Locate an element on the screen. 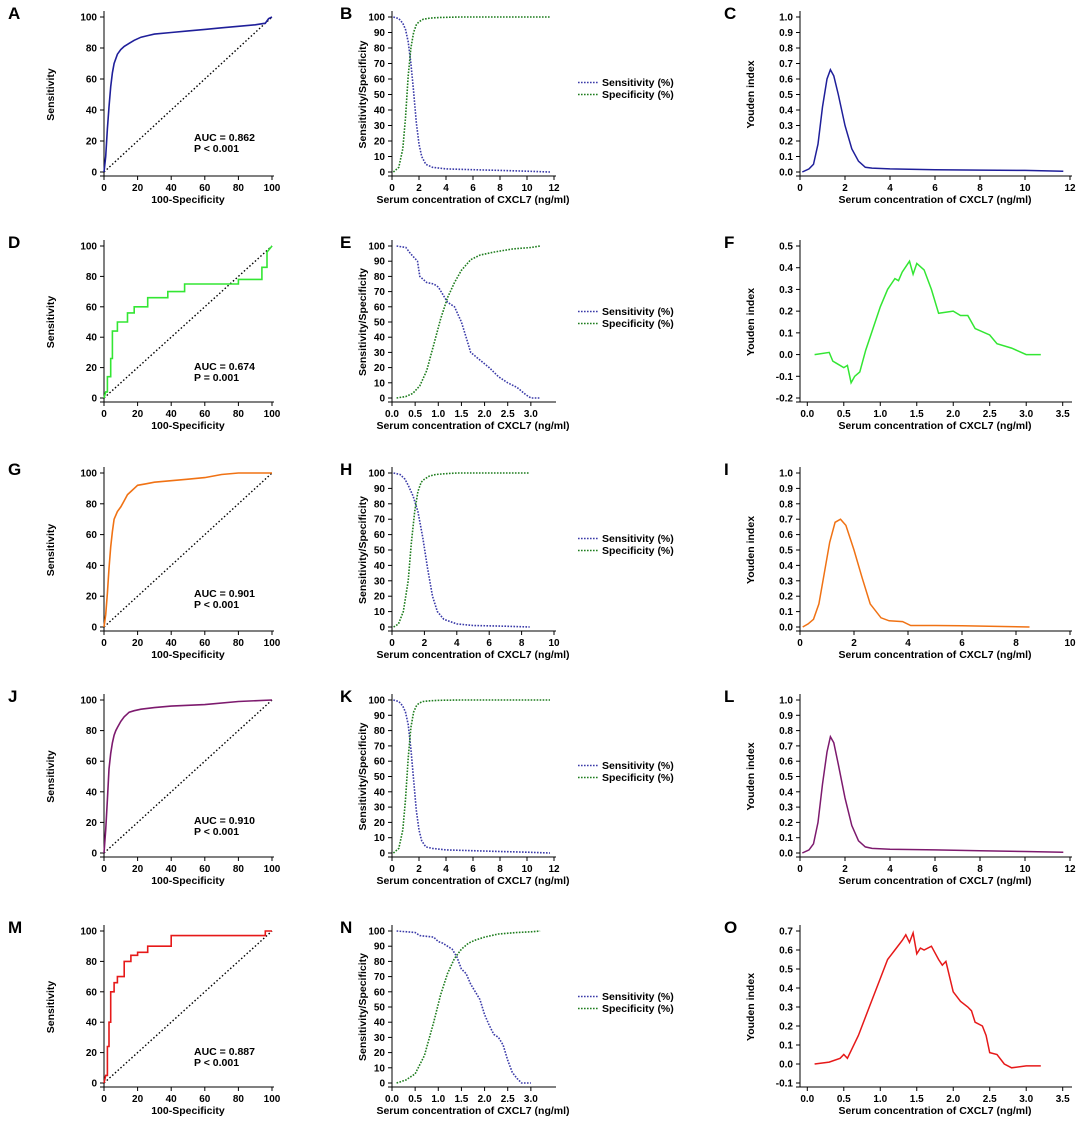 This screenshot has width=1084, height=1121. x-tick-label: 6 is located at coordinates (935, 188).